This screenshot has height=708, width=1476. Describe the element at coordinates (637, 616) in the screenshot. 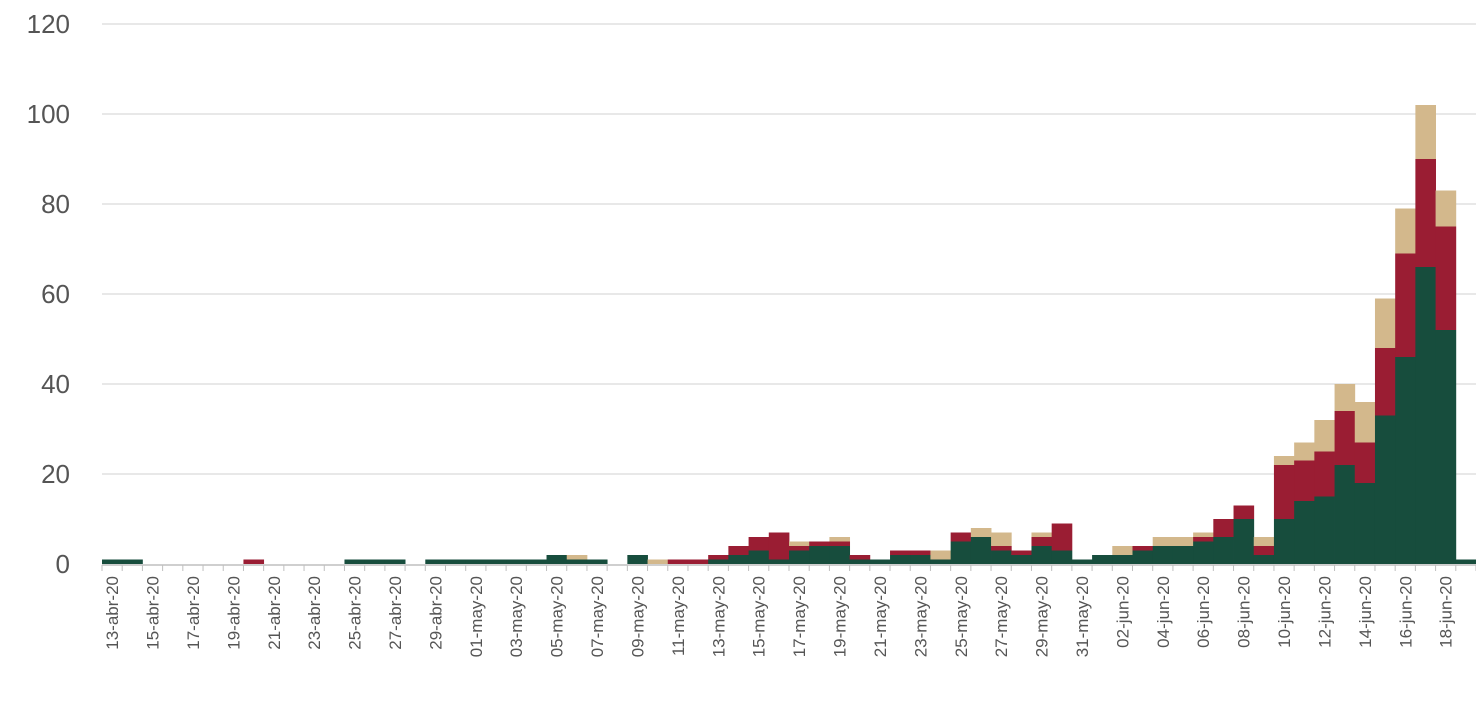

I see `x-tick-label: 09-may-20` at that location.